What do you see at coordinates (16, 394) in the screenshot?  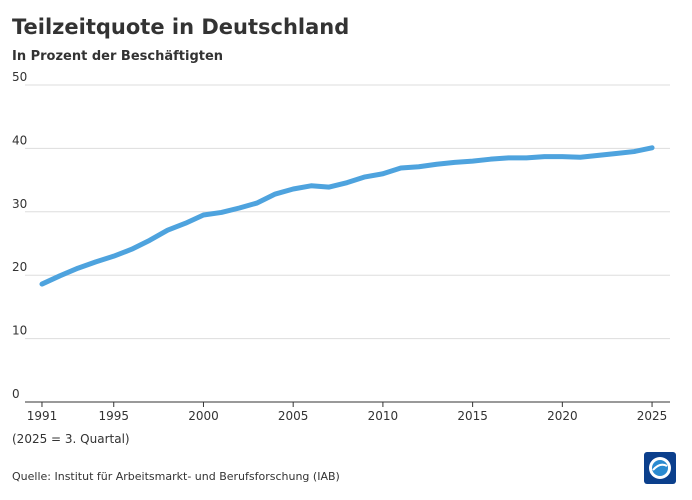 I see `y-tick-label: 0` at bounding box center [16, 394].